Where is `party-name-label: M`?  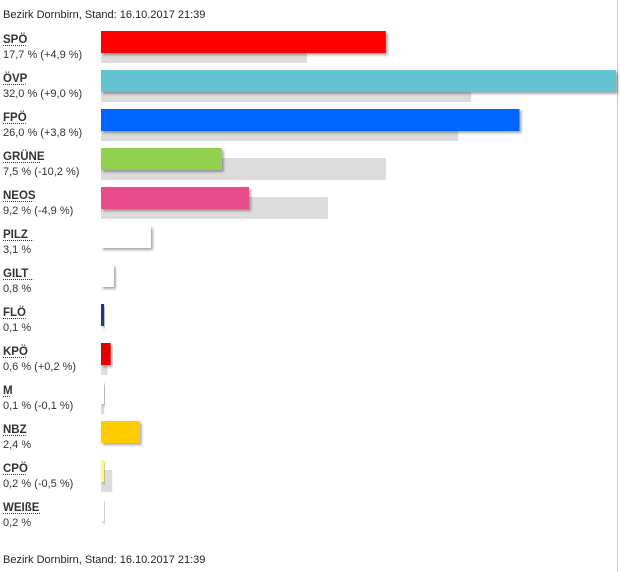
party-name-label: M is located at coordinates (8, 391).